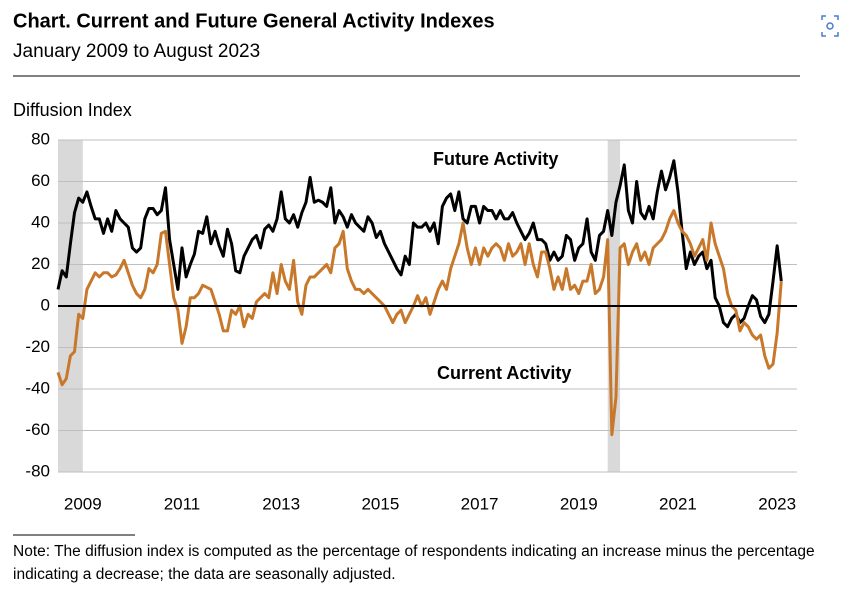 The width and height of the screenshot is (850, 602). I want to click on x-tick-label: 2015, so click(380, 503).